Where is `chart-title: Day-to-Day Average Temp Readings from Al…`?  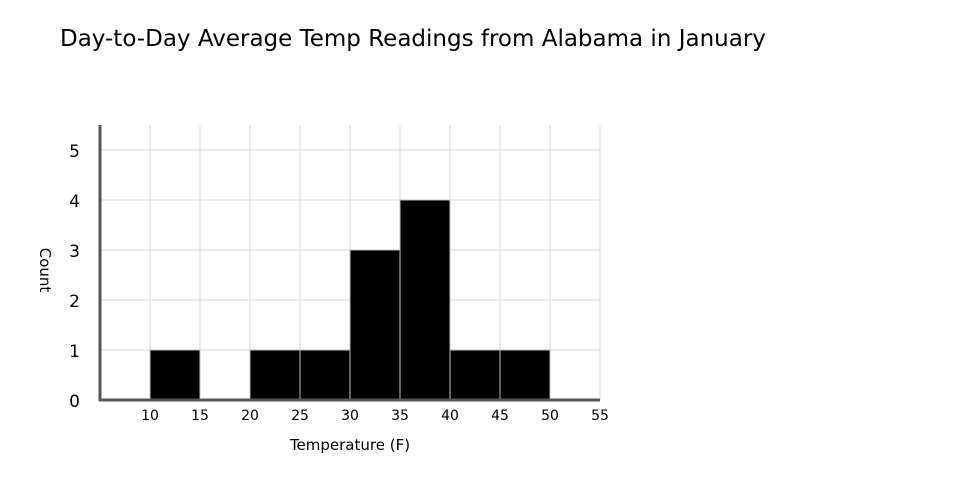
chart-title: Day-to-Day Average Temp Readings from Al… is located at coordinates (413, 39).